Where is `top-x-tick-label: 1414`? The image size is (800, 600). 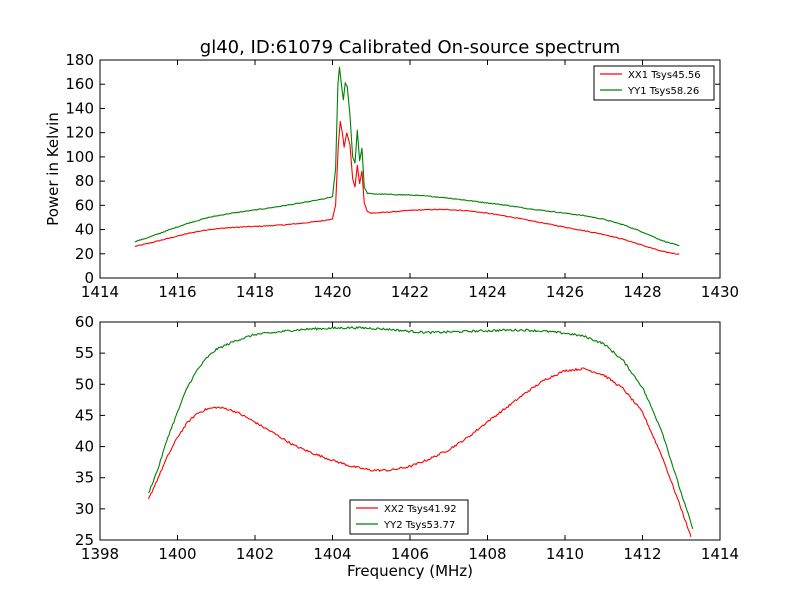
top-x-tick-label: 1414 is located at coordinates (100, 292).